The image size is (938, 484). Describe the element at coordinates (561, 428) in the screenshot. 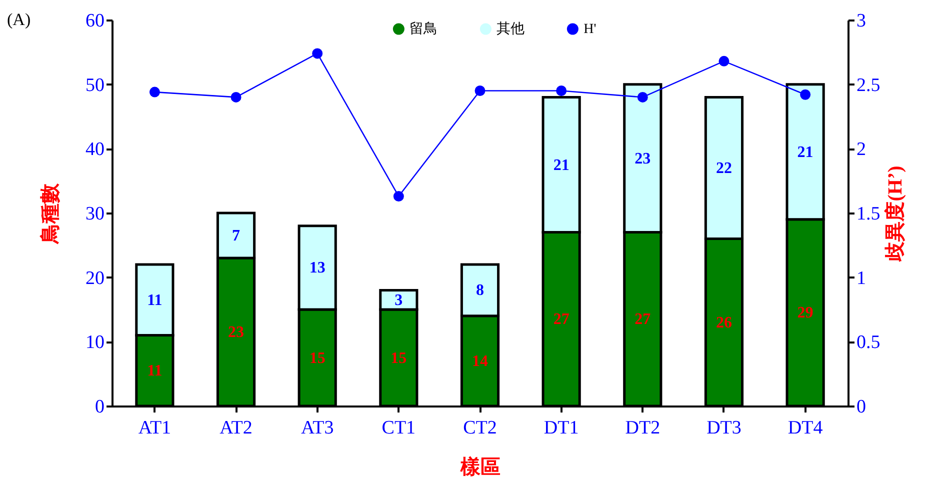

I see `x-tick-label: DT1` at that location.